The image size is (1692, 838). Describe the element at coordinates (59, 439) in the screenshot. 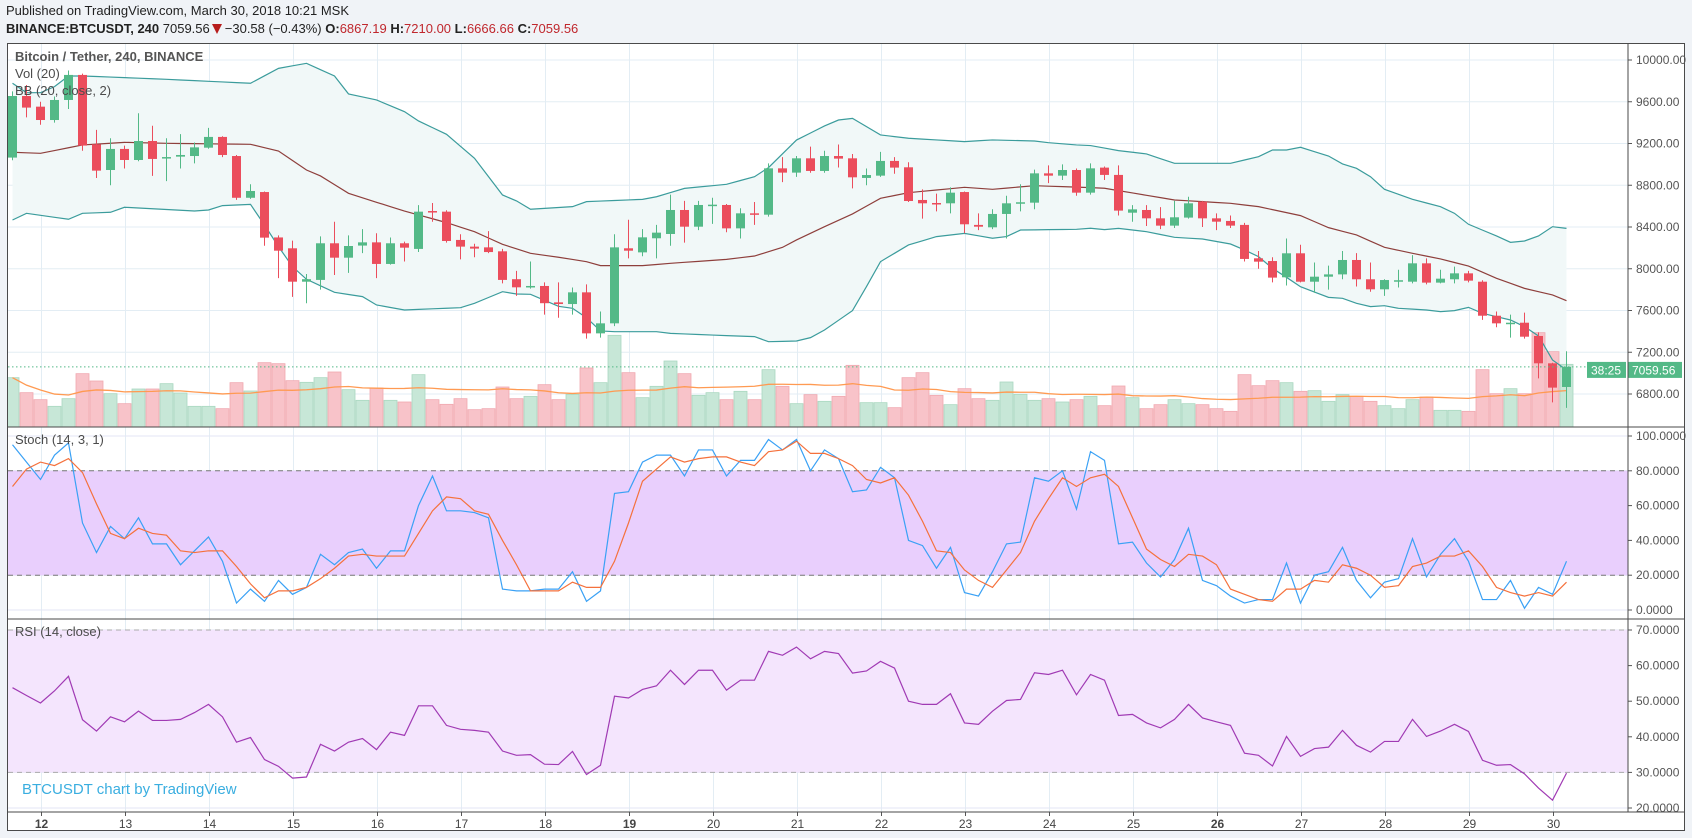

I see `stoch-legend: Stoch (14, 3, 1)` at that location.